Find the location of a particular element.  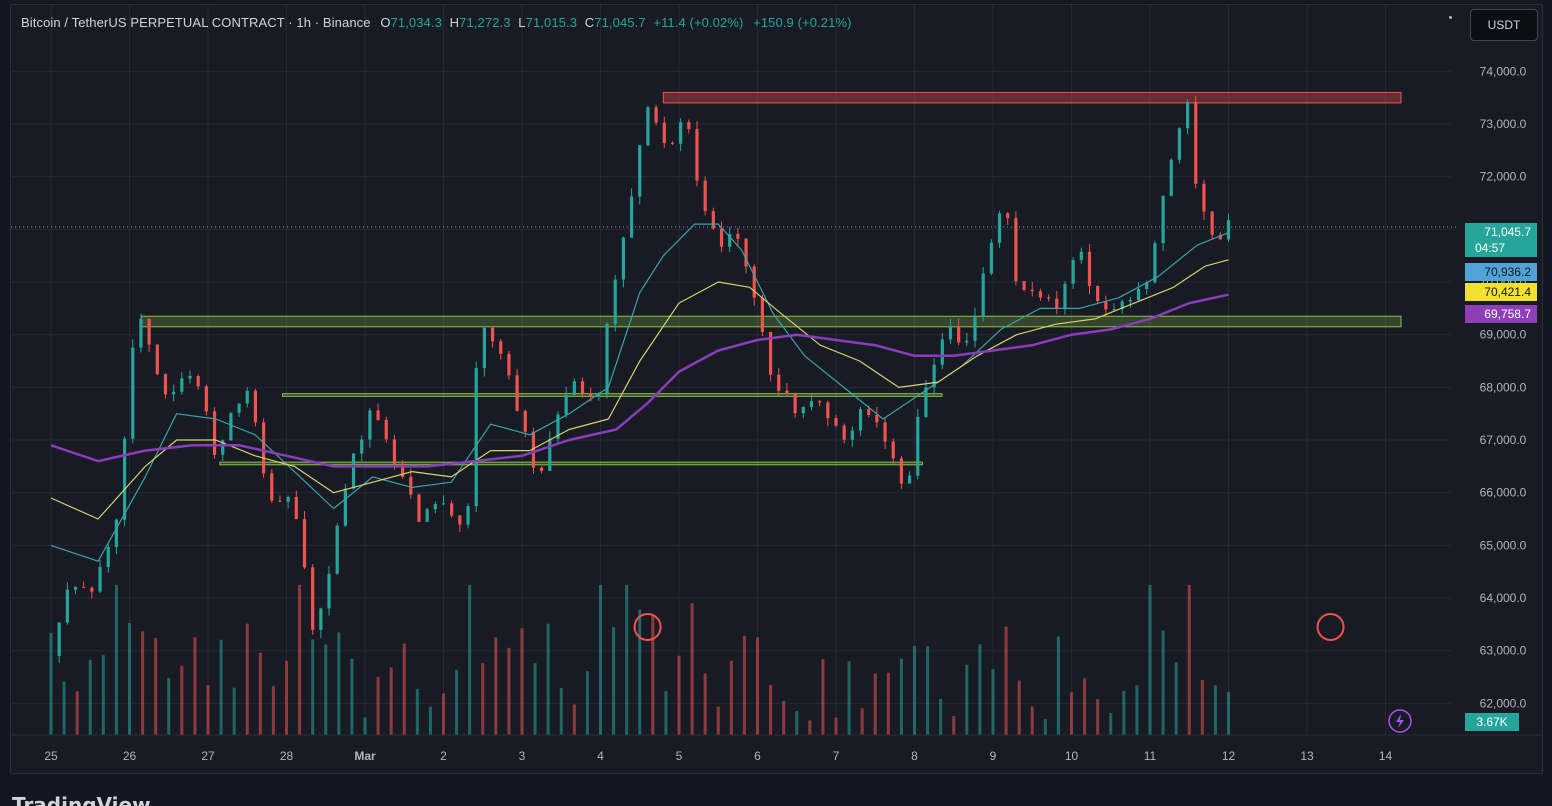

volume-bars is located at coordinates (639, 660).